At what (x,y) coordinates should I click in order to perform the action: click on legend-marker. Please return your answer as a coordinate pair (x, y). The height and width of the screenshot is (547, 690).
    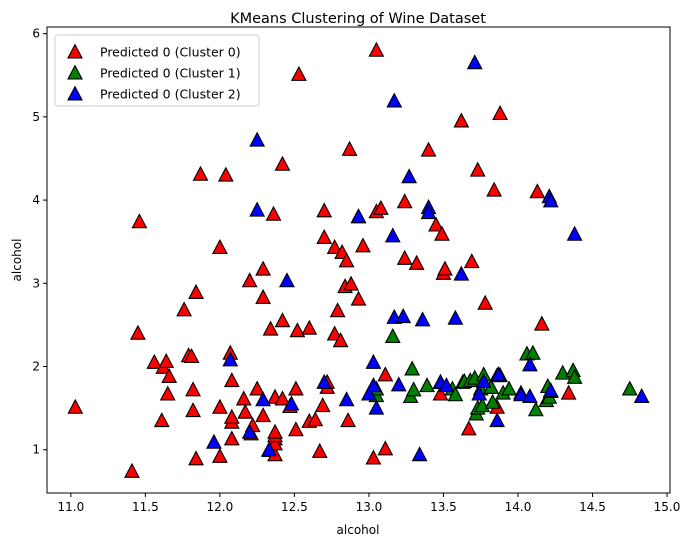
    Looking at the image, I should click on (75, 72).